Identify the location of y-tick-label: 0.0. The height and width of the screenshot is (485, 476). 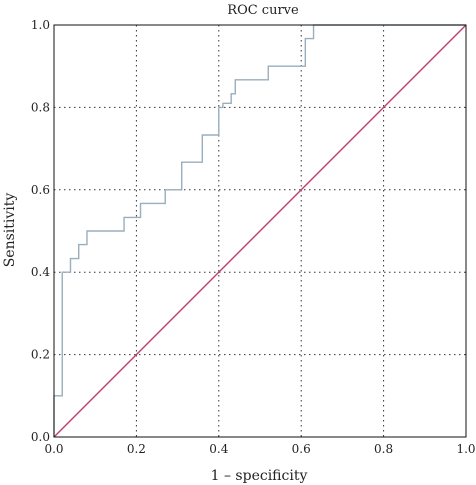
(40, 437).